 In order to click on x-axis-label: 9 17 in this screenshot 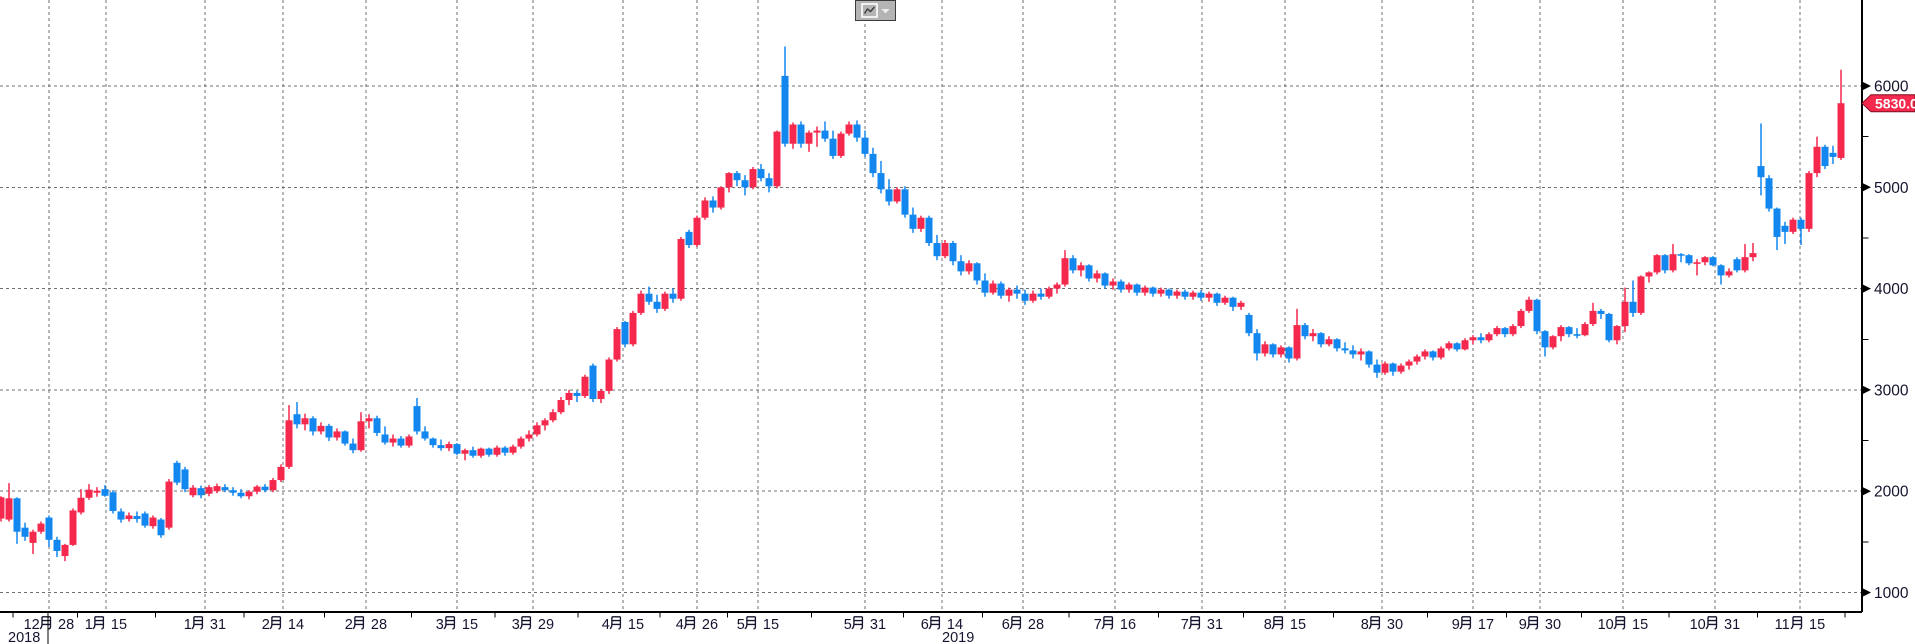, I will do `click(1473, 624)`.